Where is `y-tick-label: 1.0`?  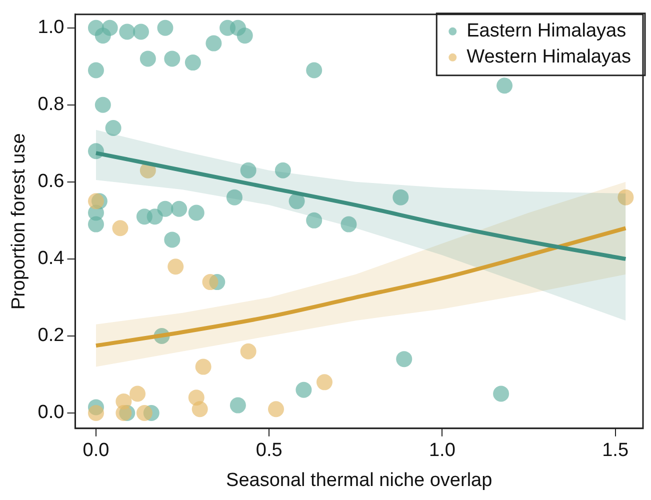 y-tick-label: 1.0 is located at coordinates (51, 27).